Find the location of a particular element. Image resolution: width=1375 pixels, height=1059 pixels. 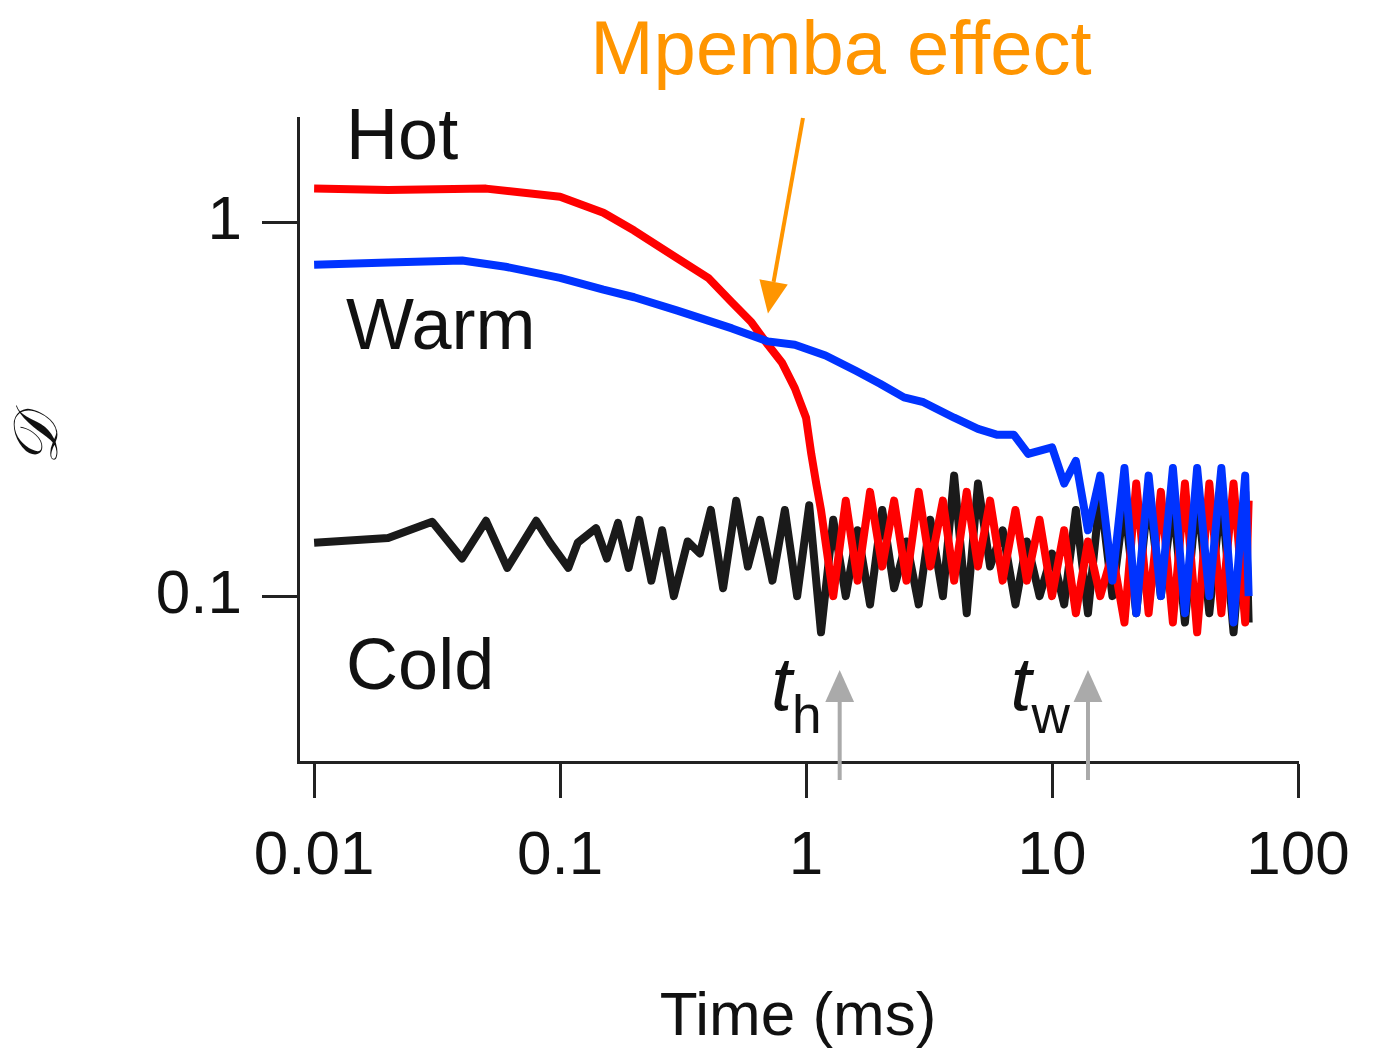

x-tick-label: 0.01 is located at coordinates (314, 853).